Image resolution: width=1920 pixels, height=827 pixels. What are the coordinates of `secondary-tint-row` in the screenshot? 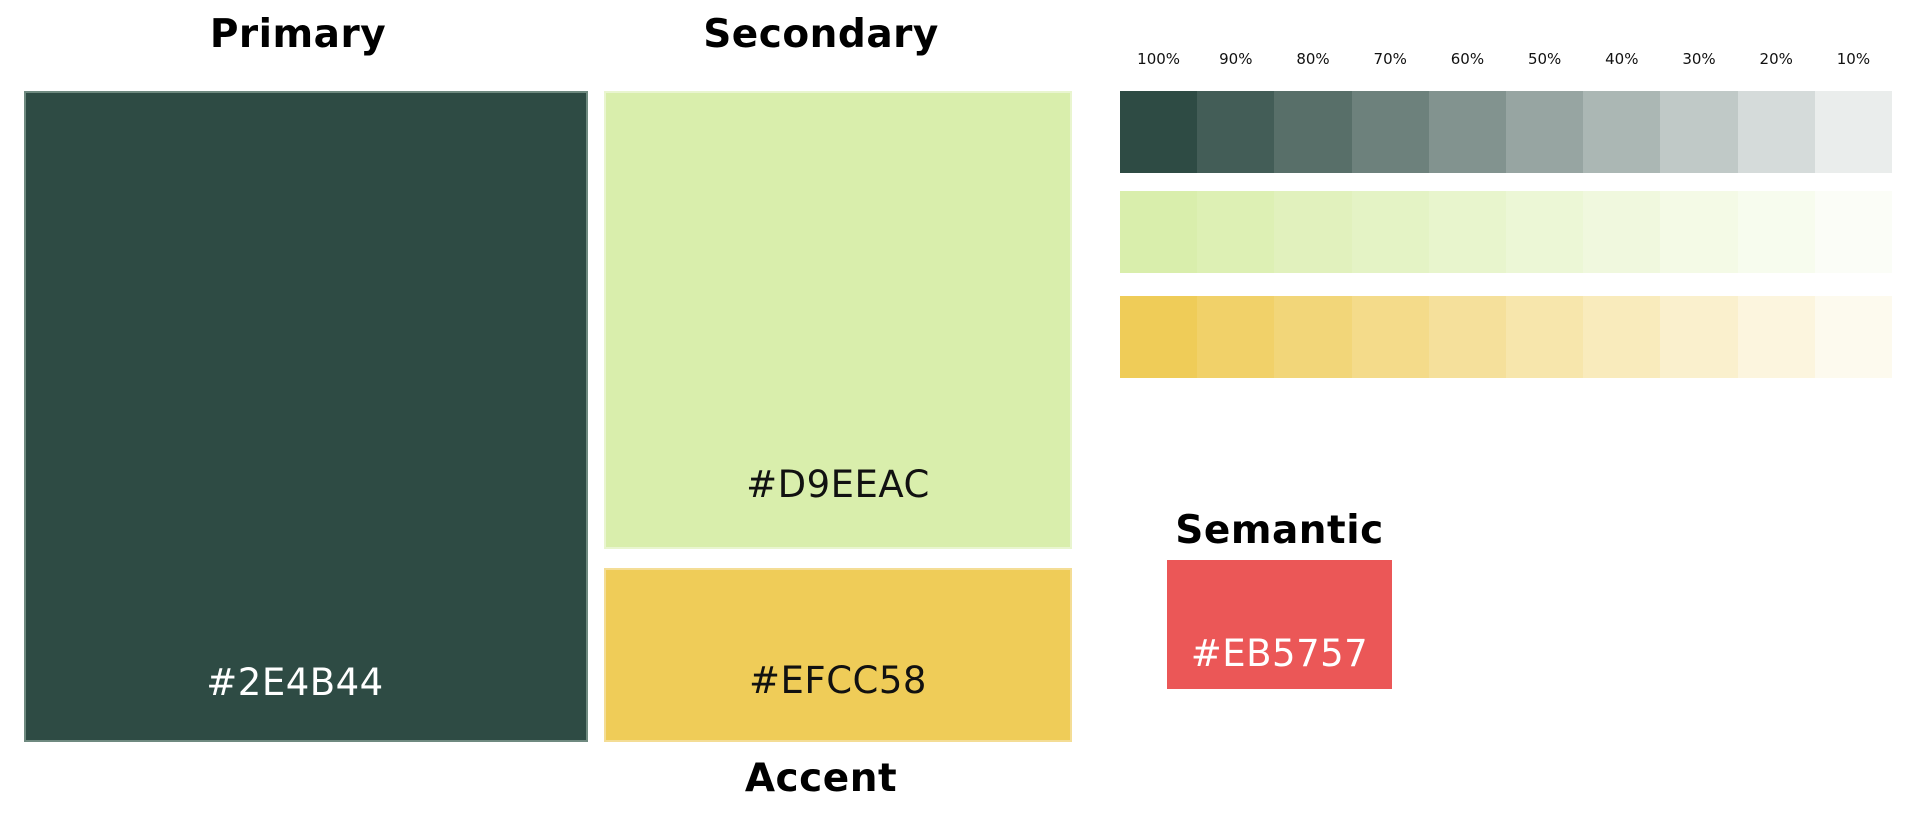 It's located at (1506, 232).